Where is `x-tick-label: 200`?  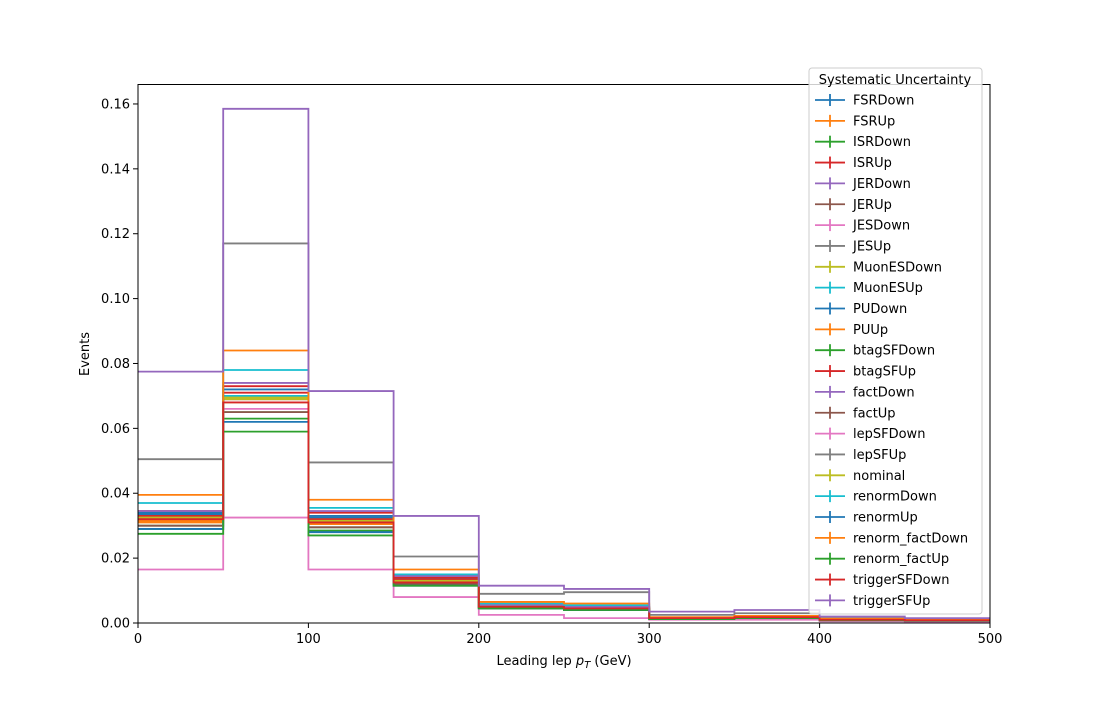
x-tick-label: 200 is located at coordinates (478, 639).